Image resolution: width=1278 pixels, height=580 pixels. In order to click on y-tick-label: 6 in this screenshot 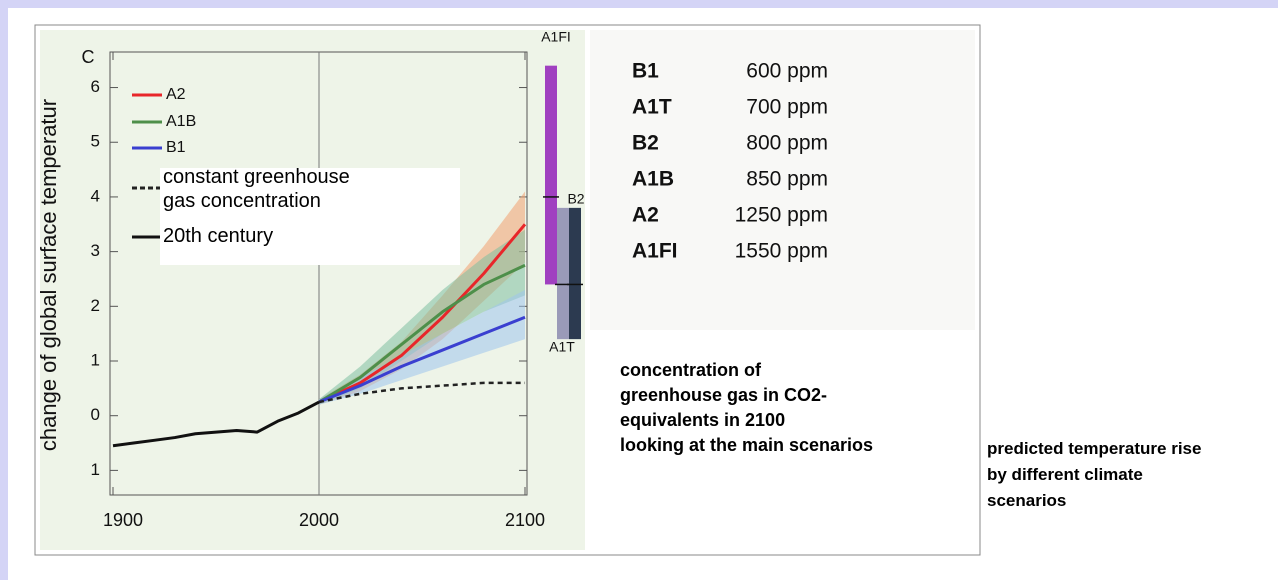, I will do `click(95, 86)`.